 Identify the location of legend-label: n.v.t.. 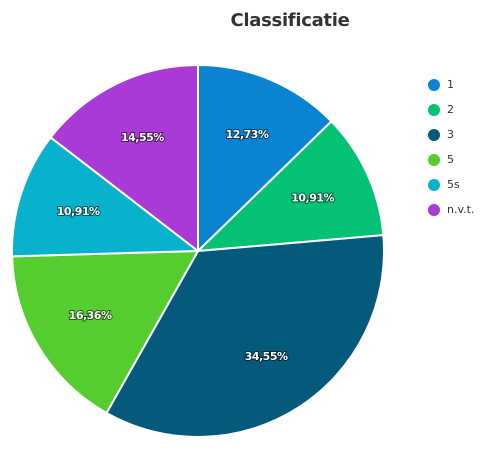
(461, 209).